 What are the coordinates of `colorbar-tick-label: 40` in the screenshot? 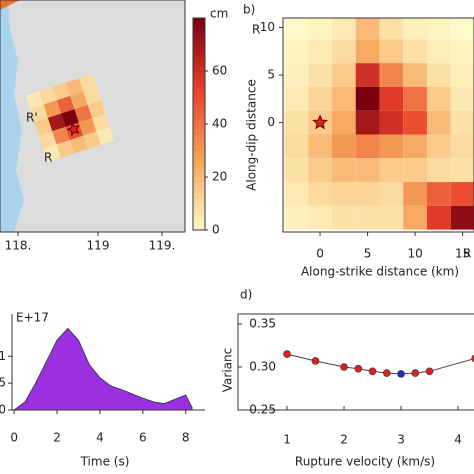 It's located at (219, 124).